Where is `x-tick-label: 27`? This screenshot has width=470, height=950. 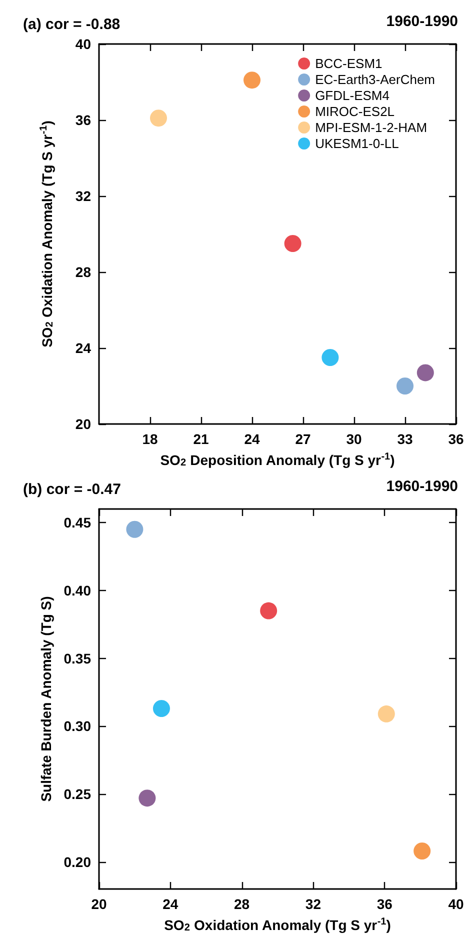 x-tick-label: 27 is located at coordinates (303, 439).